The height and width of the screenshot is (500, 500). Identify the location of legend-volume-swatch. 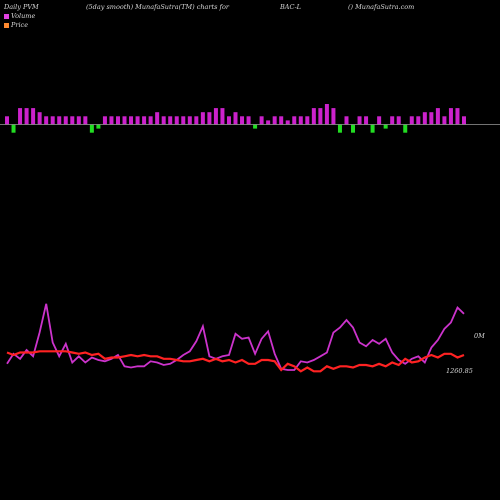
(6, 16).